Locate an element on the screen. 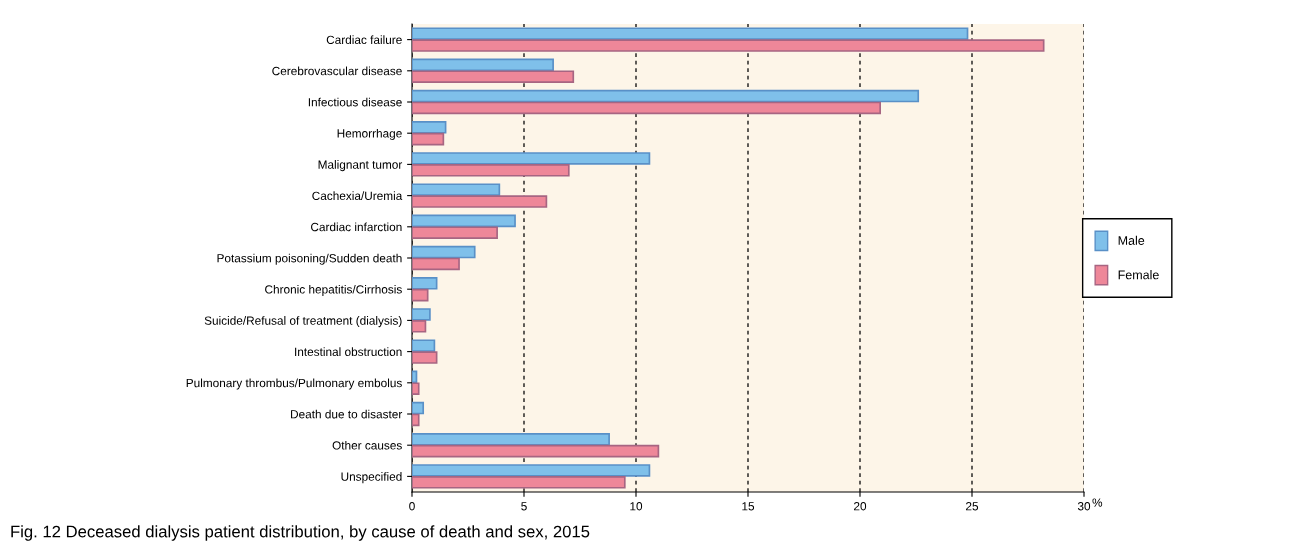 This screenshot has width=1292, height=557. x-tick-label: 0 is located at coordinates (412, 506).